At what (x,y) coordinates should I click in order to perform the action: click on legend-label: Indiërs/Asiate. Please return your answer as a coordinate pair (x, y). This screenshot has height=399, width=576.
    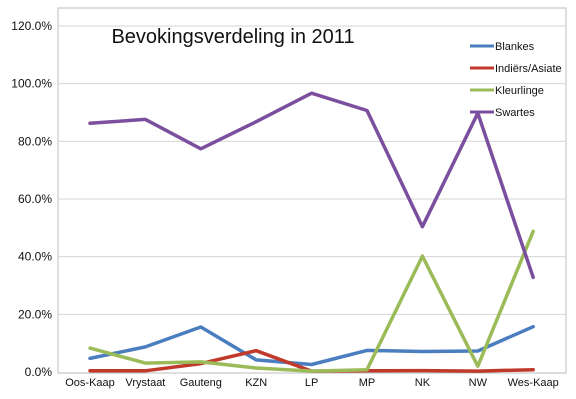
    Looking at the image, I should click on (528, 69).